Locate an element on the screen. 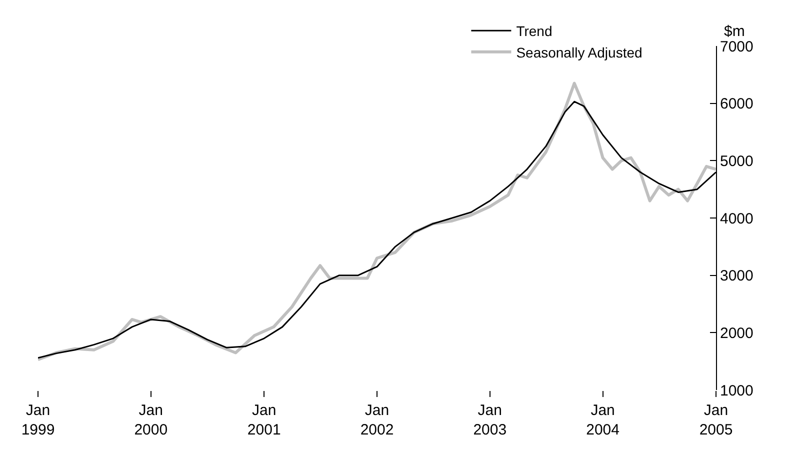 Image resolution: width=791 pixels, height=454 pixels. y-tick-label: 6000 is located at coordinates (737, 104).